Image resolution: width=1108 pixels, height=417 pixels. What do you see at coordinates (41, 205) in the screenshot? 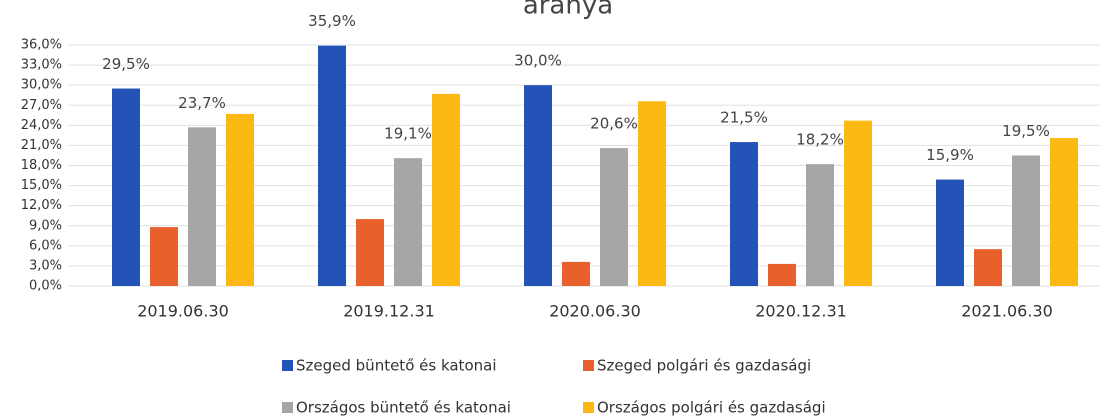
I see `y-tick-label: 12,0%` at bounding box center [41, 205].